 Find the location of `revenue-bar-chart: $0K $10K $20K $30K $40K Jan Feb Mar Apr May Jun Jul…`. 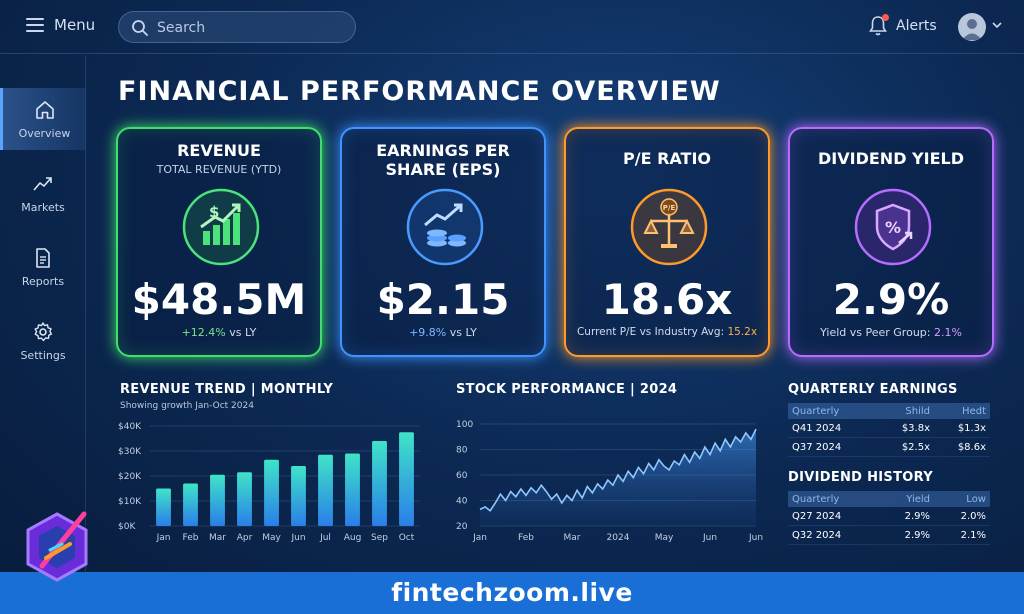

revenue-bar-chart: $0K $10K $20K $30K $40K Jan Feb Mar Apr May Jun Jul… is located at coordinates (269, 482).